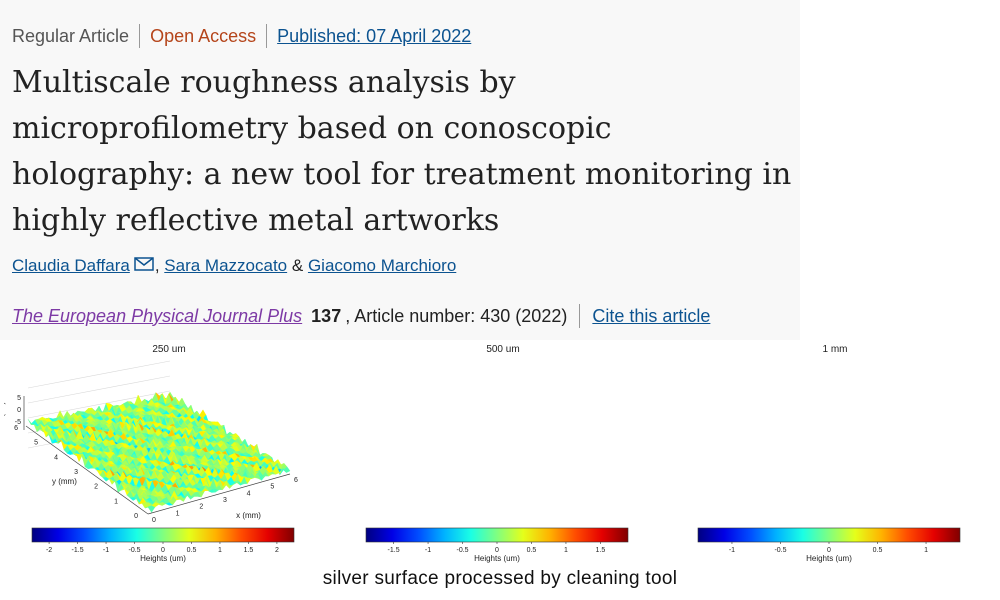 This screenshot has height=600, width=1000. I want to click on surface-mesh, so click(159, 452).